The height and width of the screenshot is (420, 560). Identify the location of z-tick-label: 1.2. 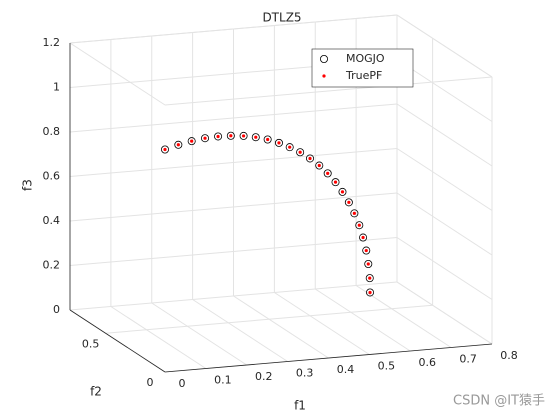
(52, 42).